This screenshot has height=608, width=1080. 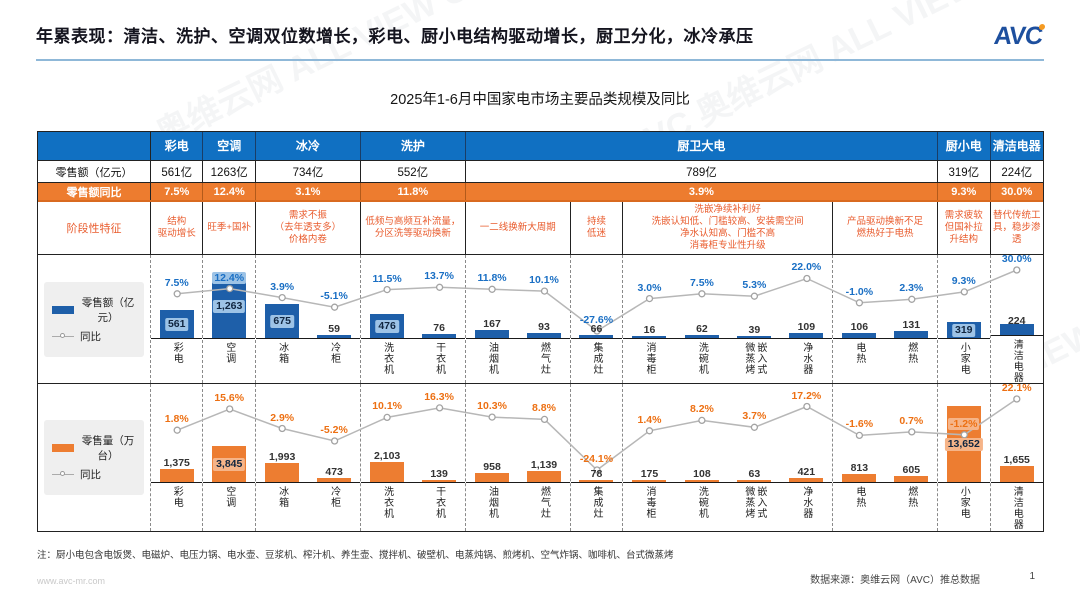 What do you see at coordinates (1019, 36) in the screenshot?
I see `avc-logo: AVC` at bounding box center [1019, 36].